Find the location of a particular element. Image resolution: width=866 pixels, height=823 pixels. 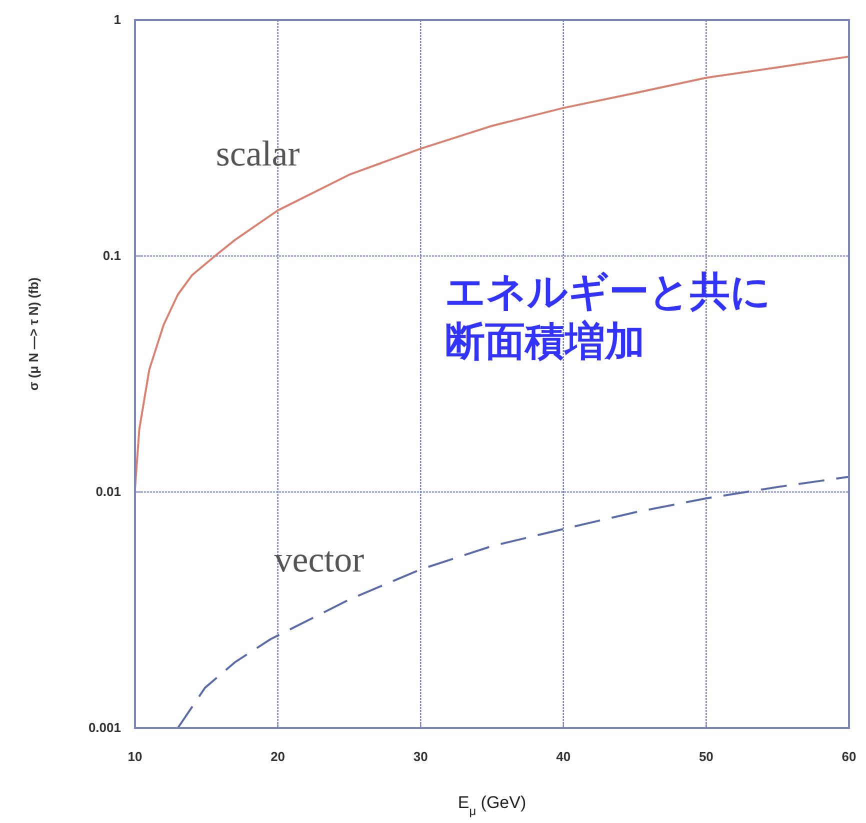

y-axis-title: σ (μ N —> τ N) (fb) is located at coordinates (33, 334).